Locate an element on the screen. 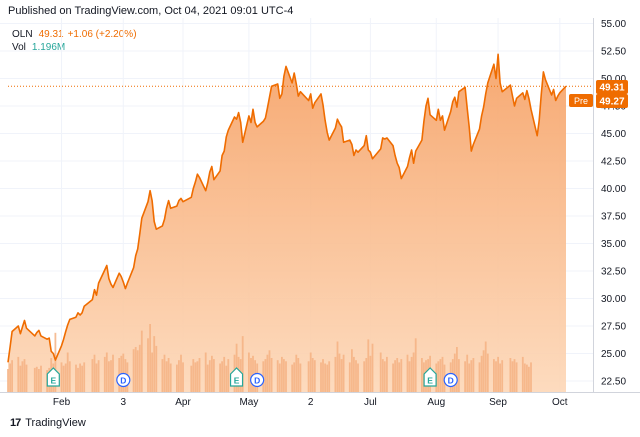 Image resolution: width=640 pixels, height=437 pixels. legend-vol-label: Vol is located at coordinates (19, 47).